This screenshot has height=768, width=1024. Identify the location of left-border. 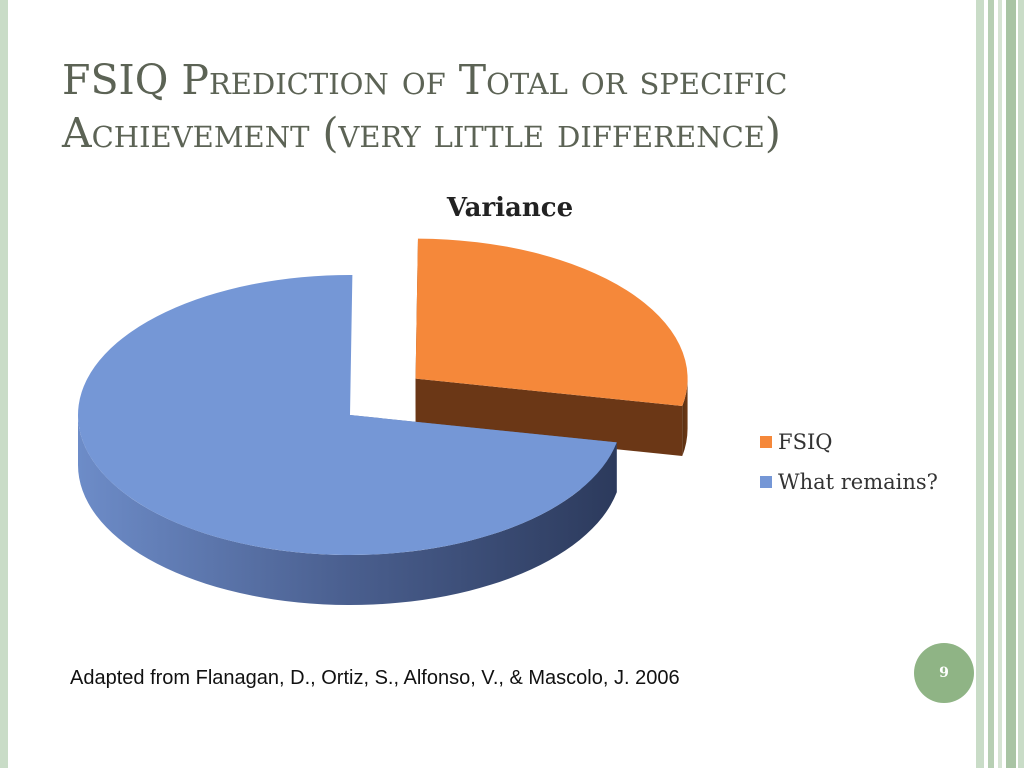
(4, 384).